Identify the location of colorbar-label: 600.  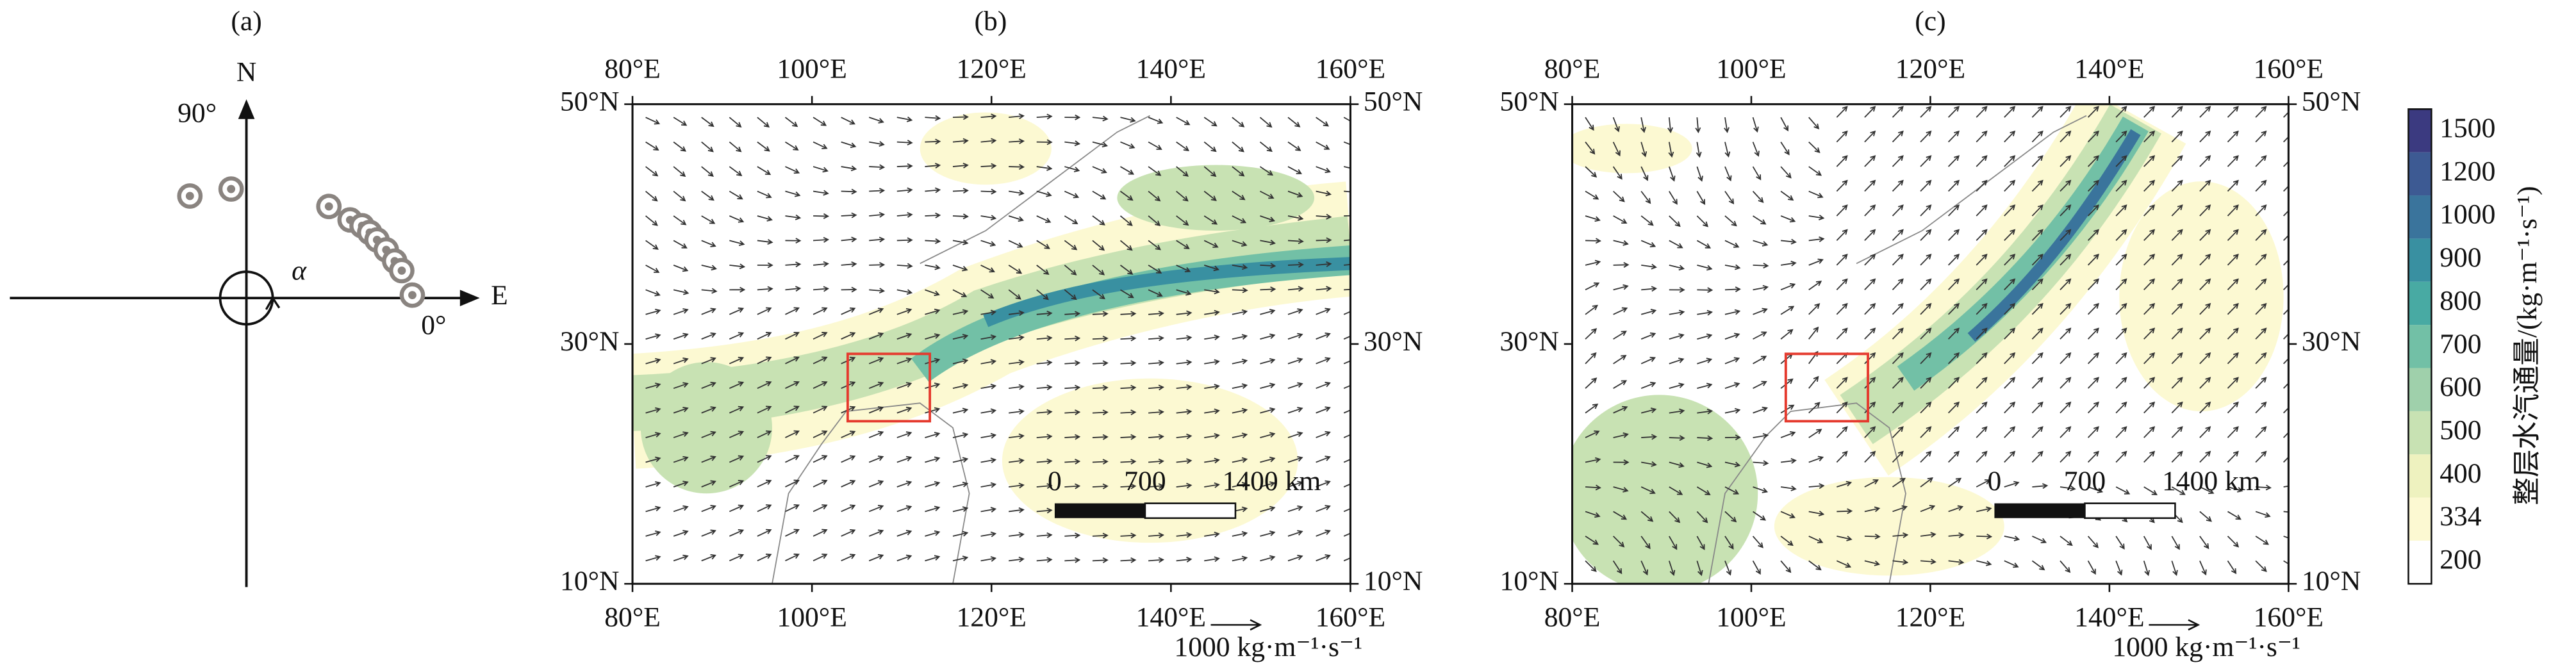
(2460, 387).